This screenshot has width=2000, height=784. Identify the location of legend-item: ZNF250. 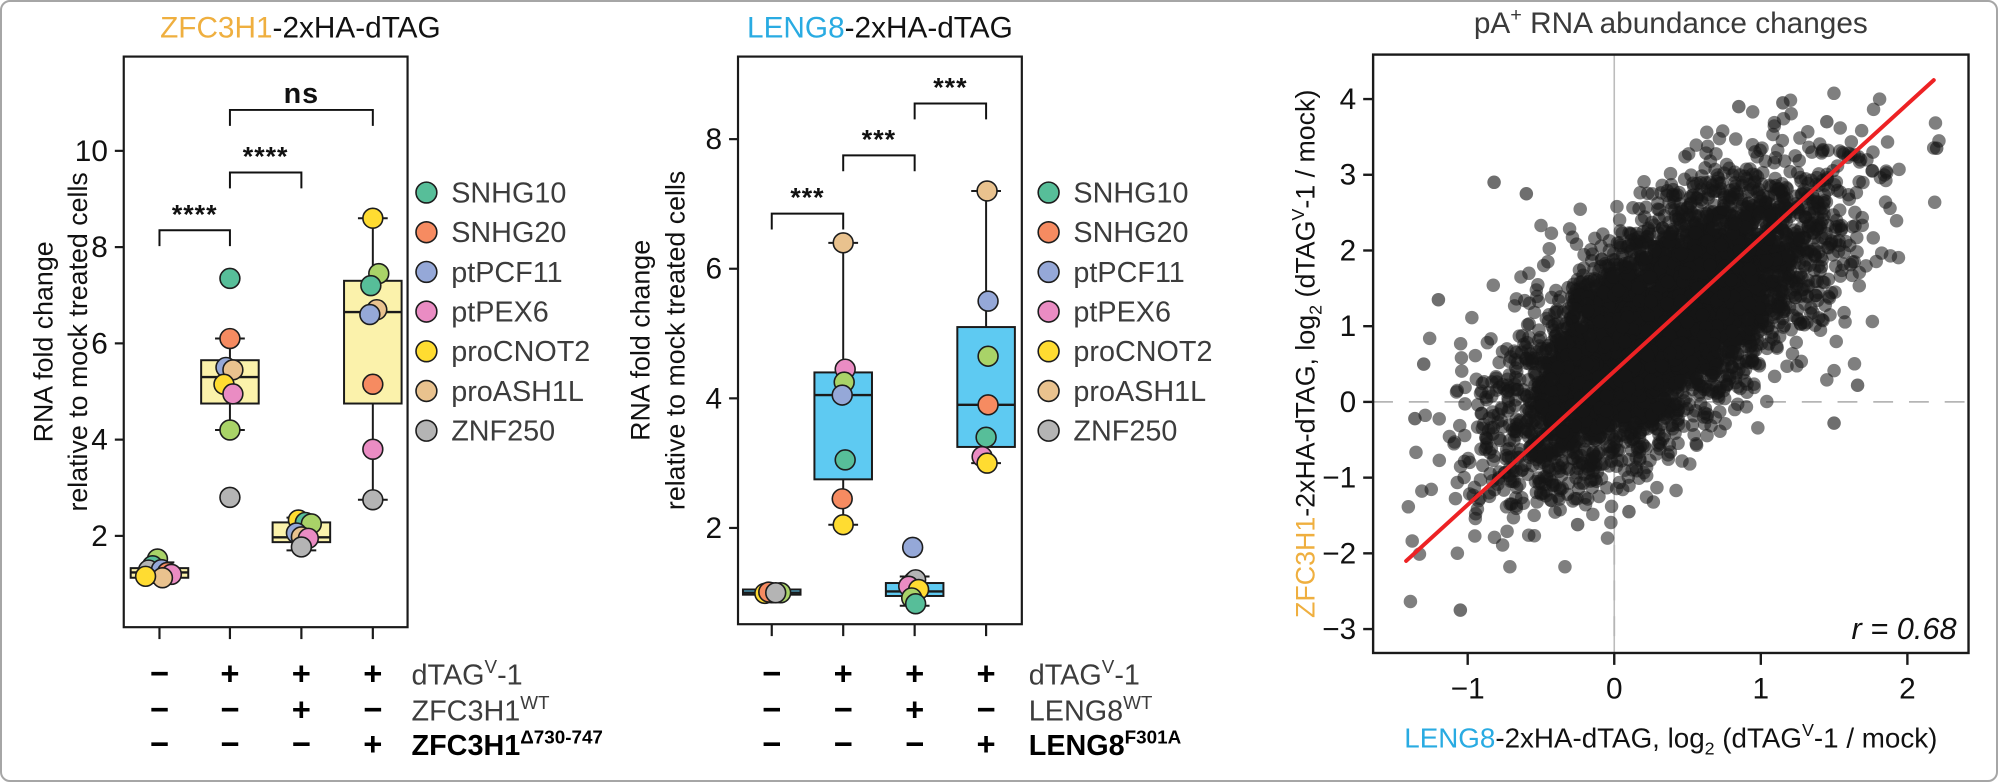
(485, 432).